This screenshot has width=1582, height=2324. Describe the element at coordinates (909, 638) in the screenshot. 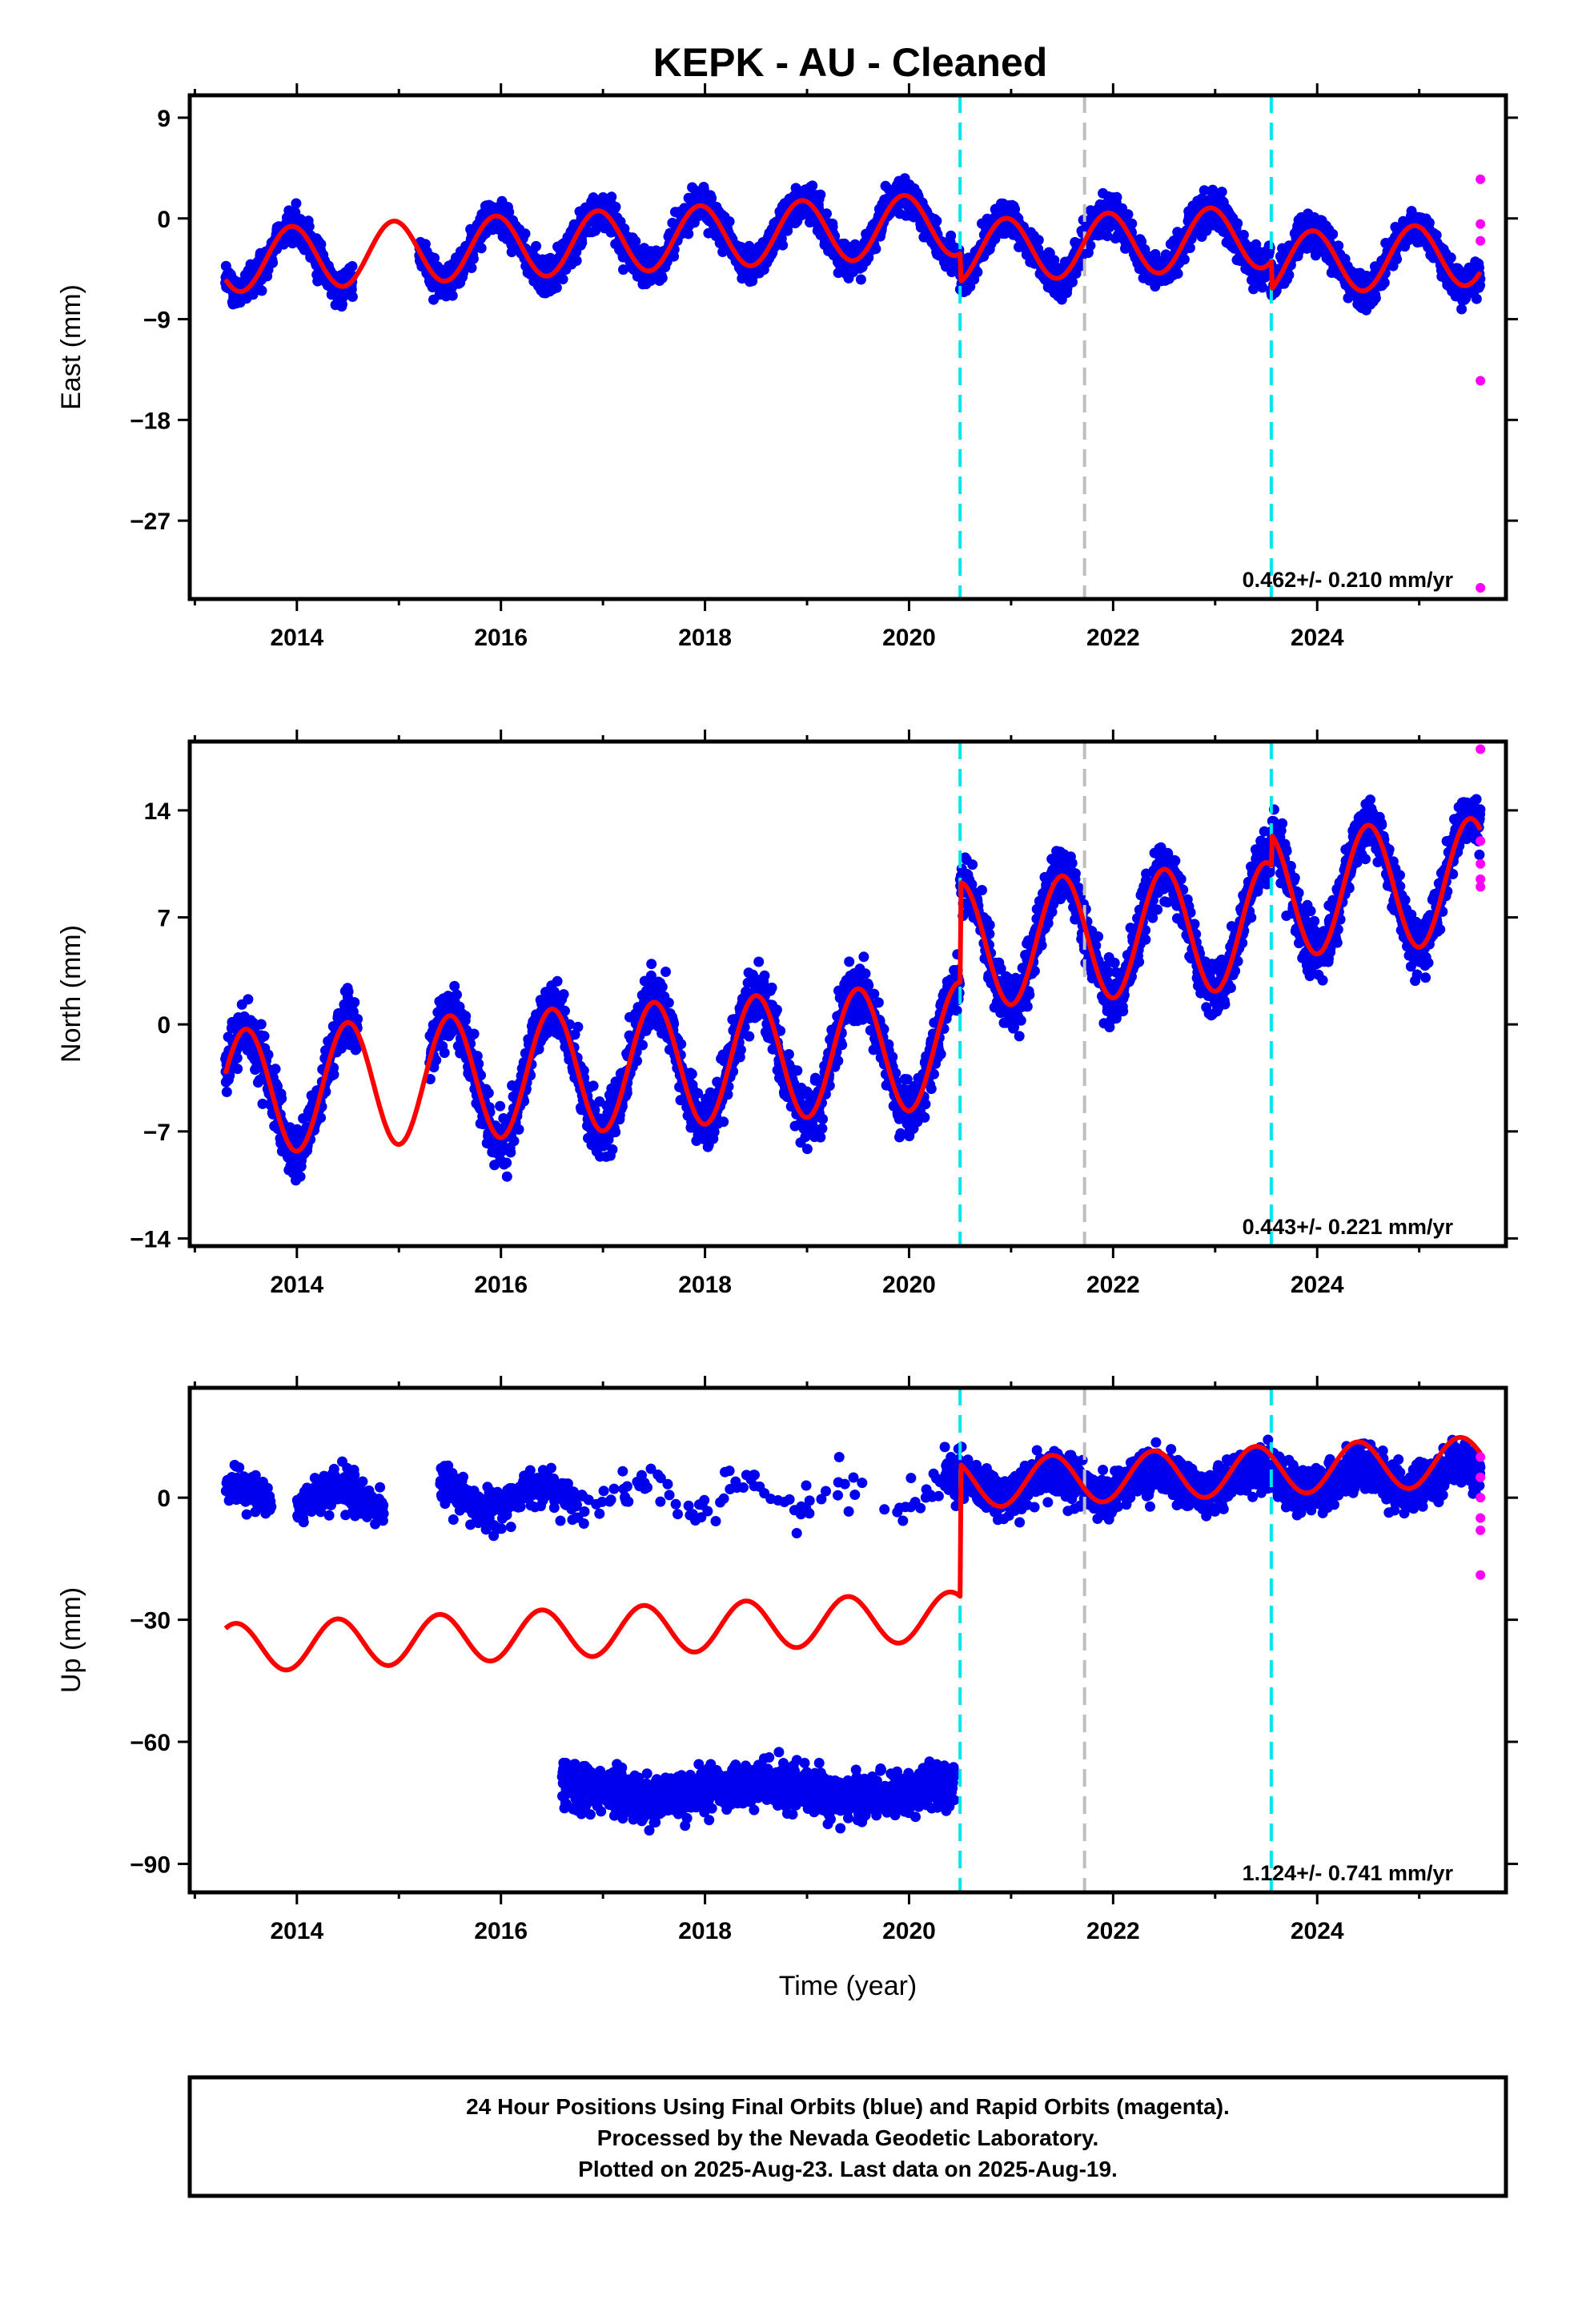

I see `x-tick-label: 2020` at that location.